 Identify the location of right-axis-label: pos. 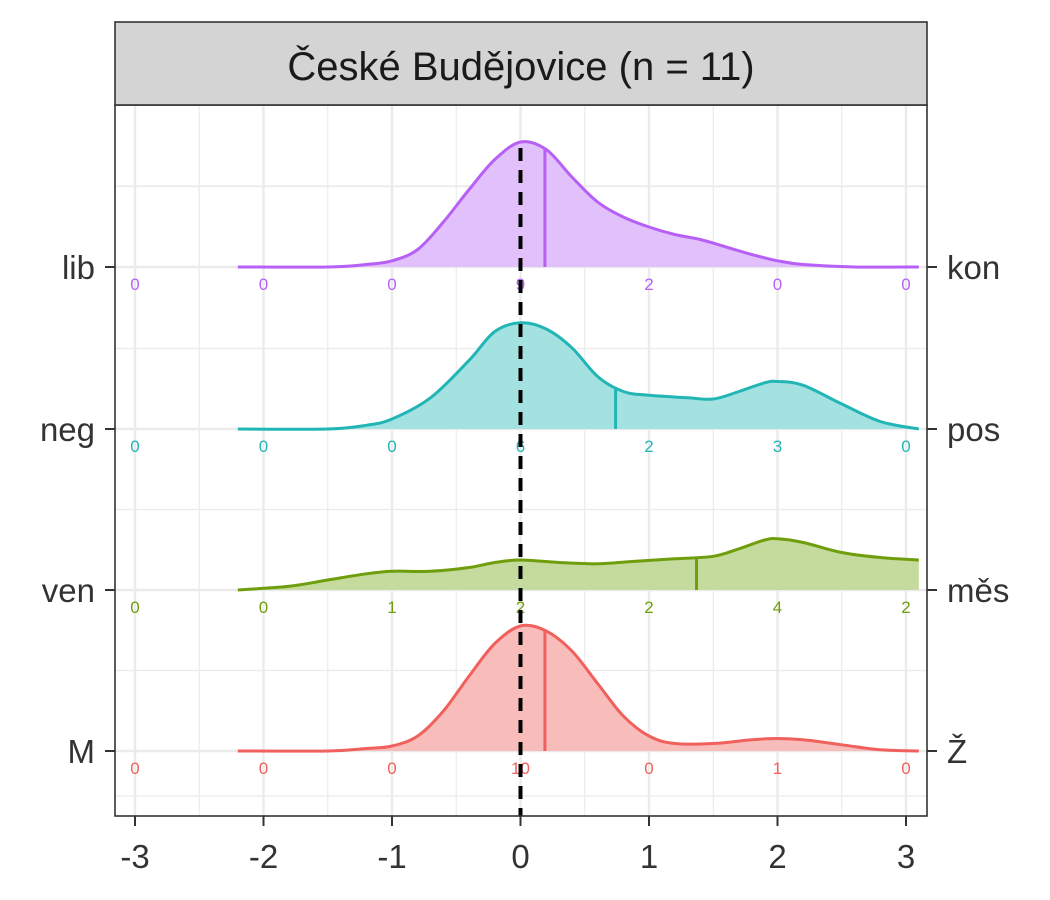
(973, 429).